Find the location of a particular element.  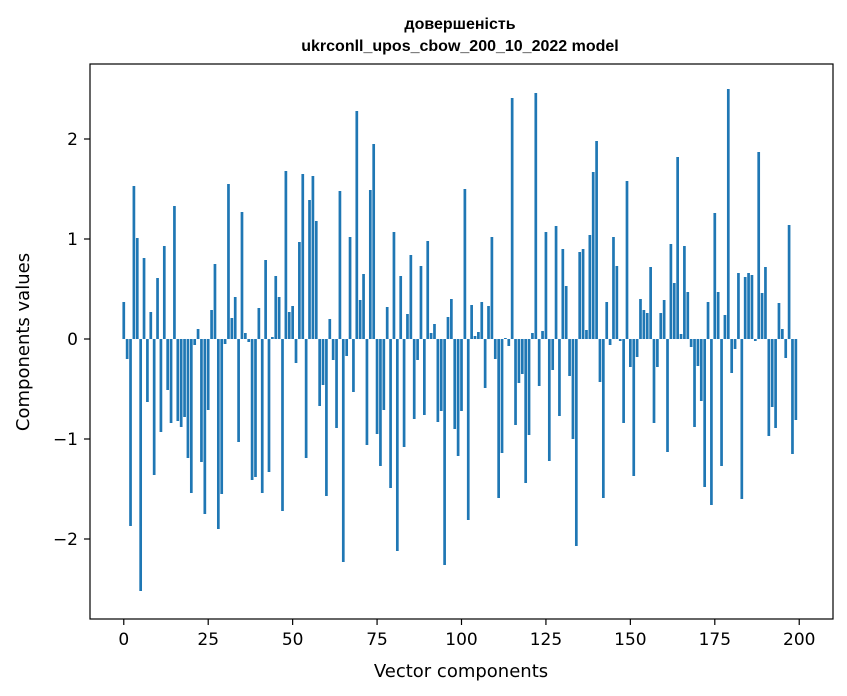

x-tick-label: 175 is located at coordinates (715, 640).